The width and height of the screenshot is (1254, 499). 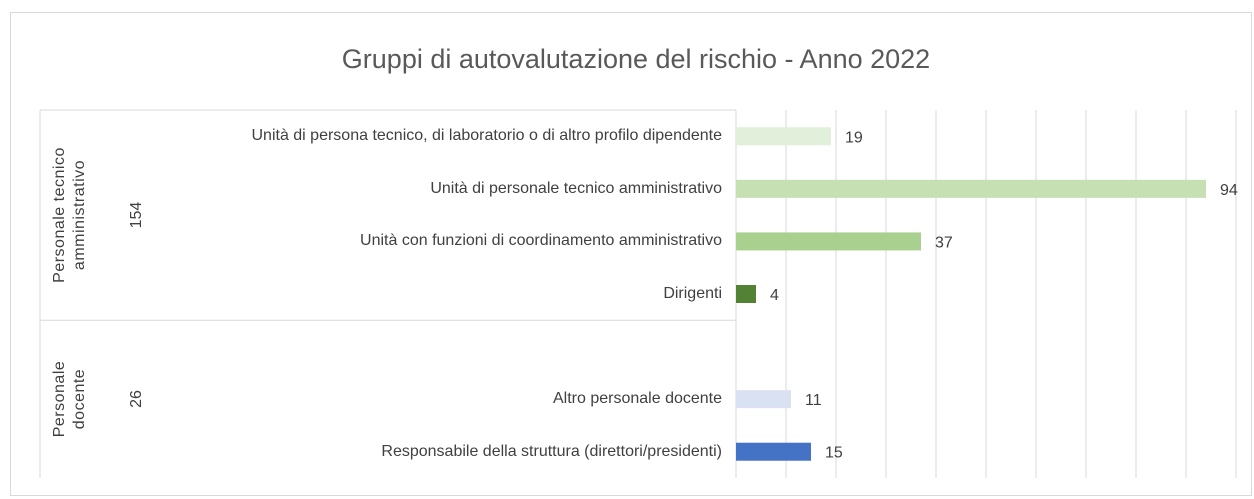 I want to click on group-label: Personale tecnico amministrativo, so click(x=69, y=215).